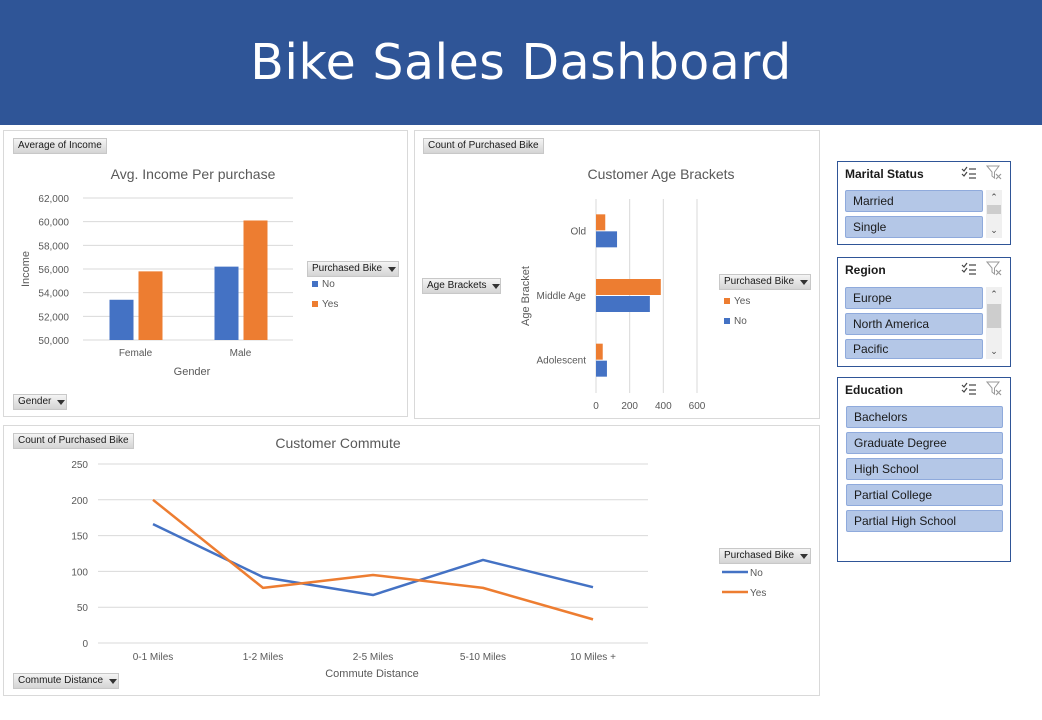  What do you see at coordinates (593, 657) in the screenshot?
I see `x-tick-label: 10 Miles +` at bounding box center [593, 657].